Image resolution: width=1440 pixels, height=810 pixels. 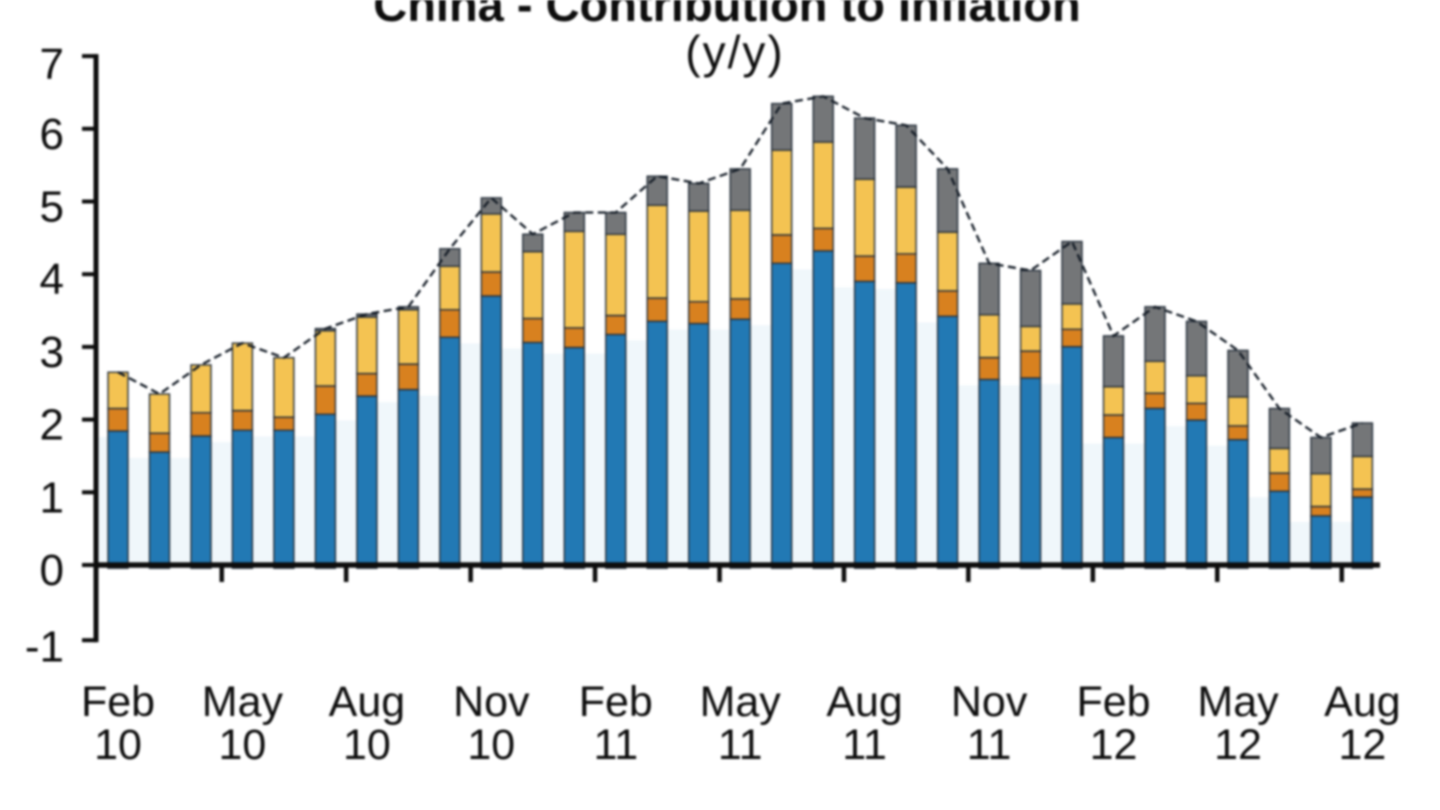 I want to click on svg-text: 7, so click(x=52, y=64).